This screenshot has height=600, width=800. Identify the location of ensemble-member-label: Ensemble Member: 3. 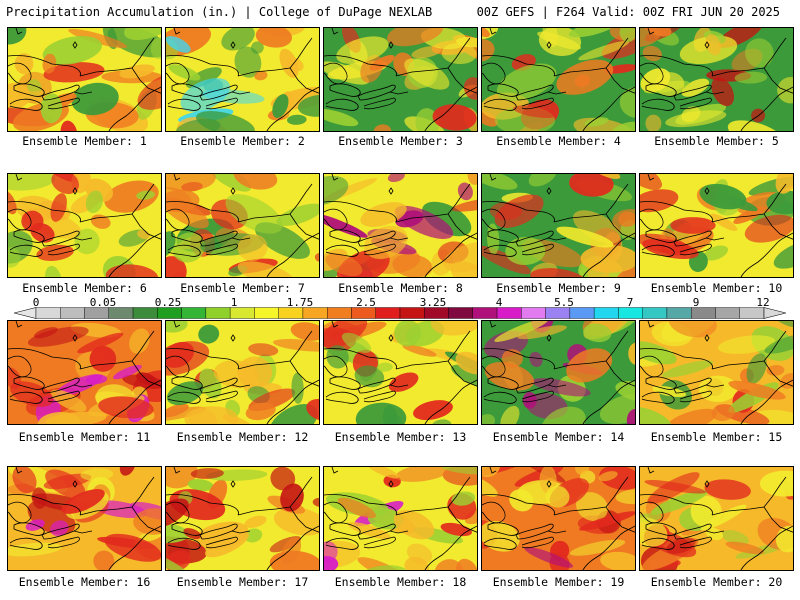
(400, 141).